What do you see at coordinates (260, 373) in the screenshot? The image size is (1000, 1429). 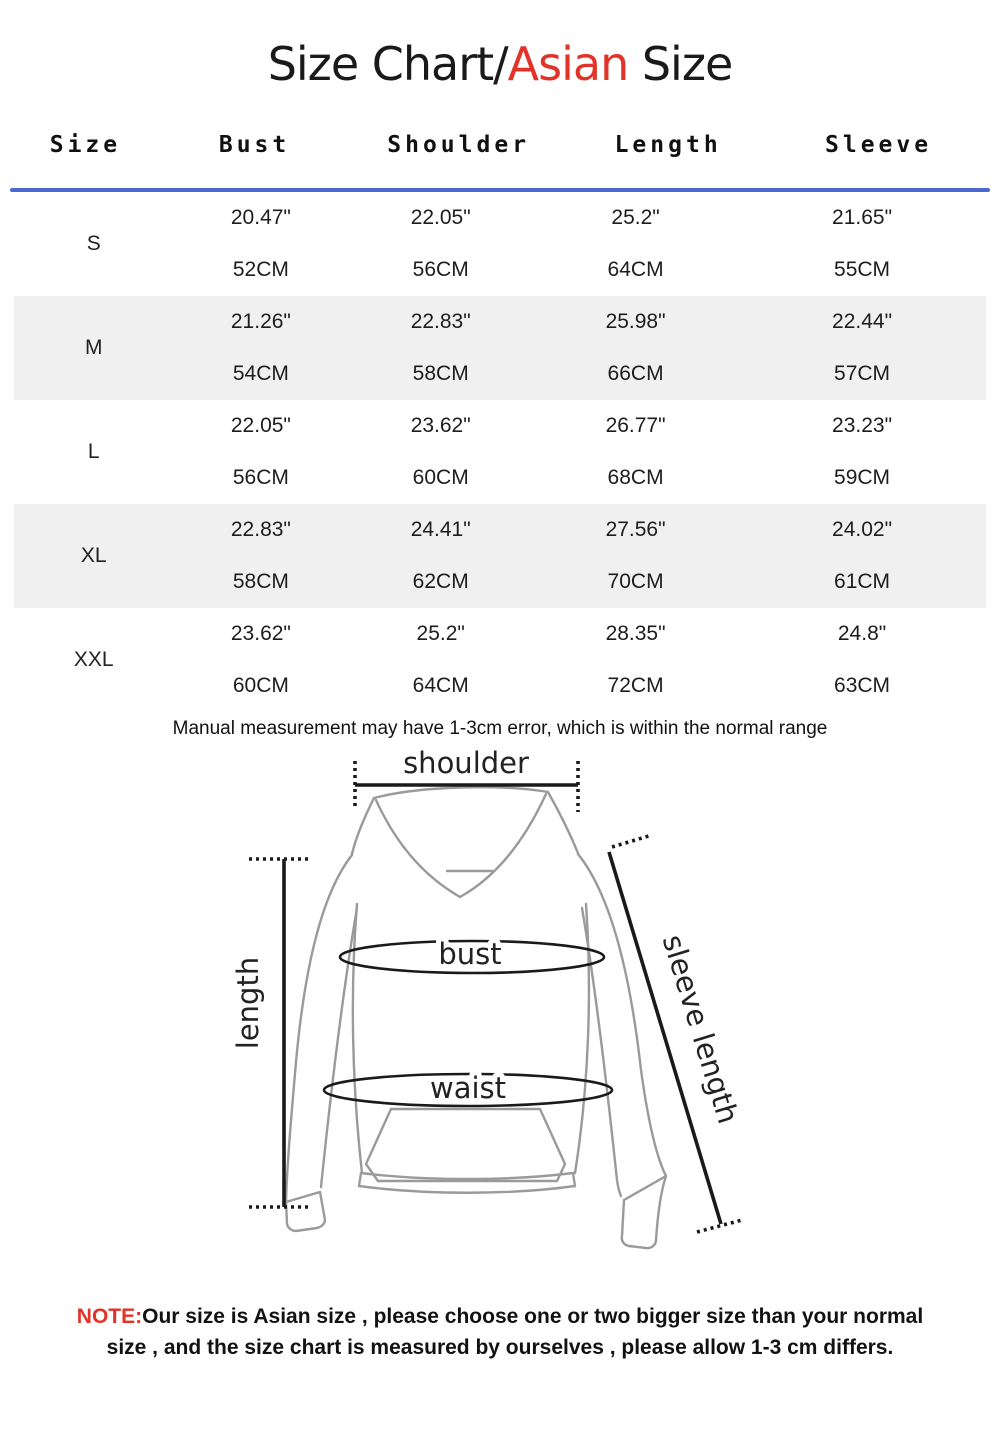 I see `measurement-cm: 54CM` at bounding box center [260, 373].